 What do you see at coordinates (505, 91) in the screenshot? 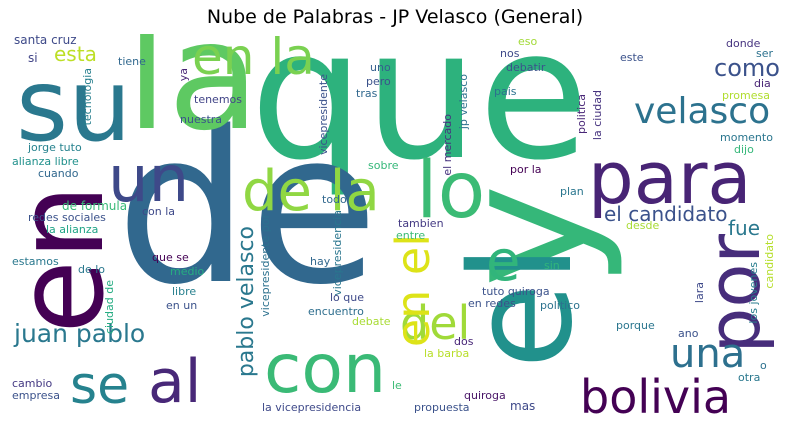
I see `word: pais` at bounding box center [505, 91].